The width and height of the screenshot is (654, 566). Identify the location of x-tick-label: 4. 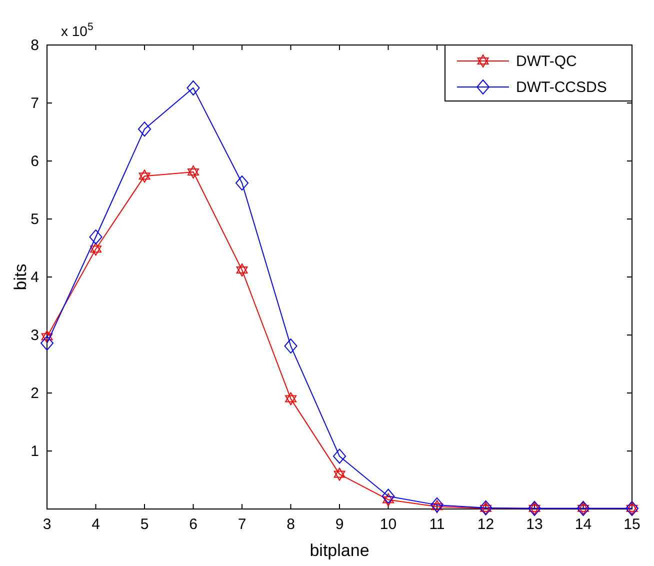
(96, 524).